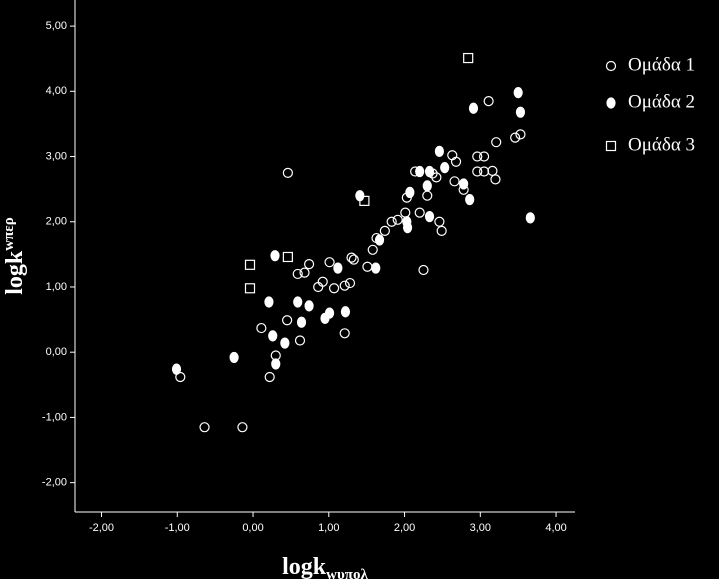  I want to click on legend-label: Ομάδα 3, so click(661, 144).